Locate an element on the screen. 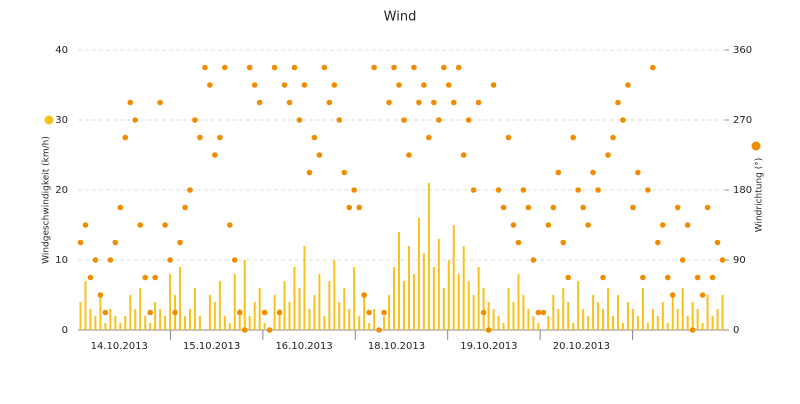  y2-tick-label: 360 is located at coordinates (742, 50).